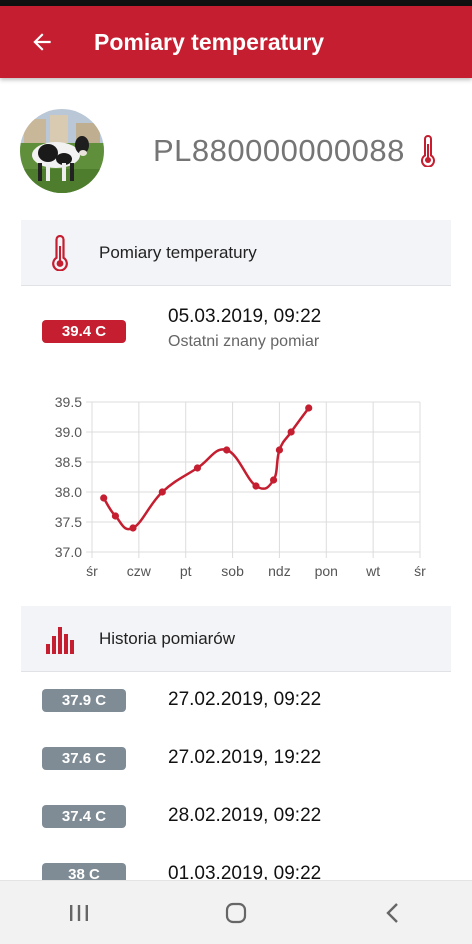  I want to click on y-tick-label: 39.0, so click(68, 432).